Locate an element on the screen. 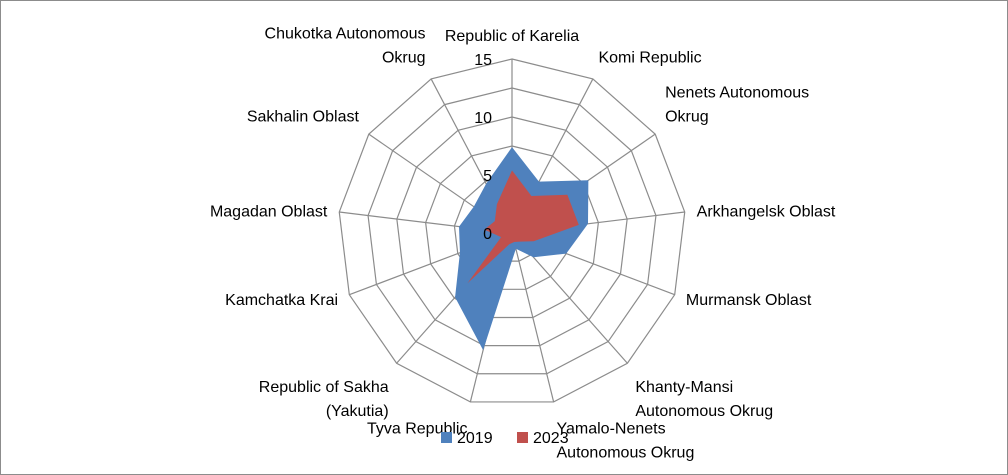 Image resolution: width=1008 pixels, height=475 pixels. radial-tick-label: 10 is located at coordinates (483, 118).